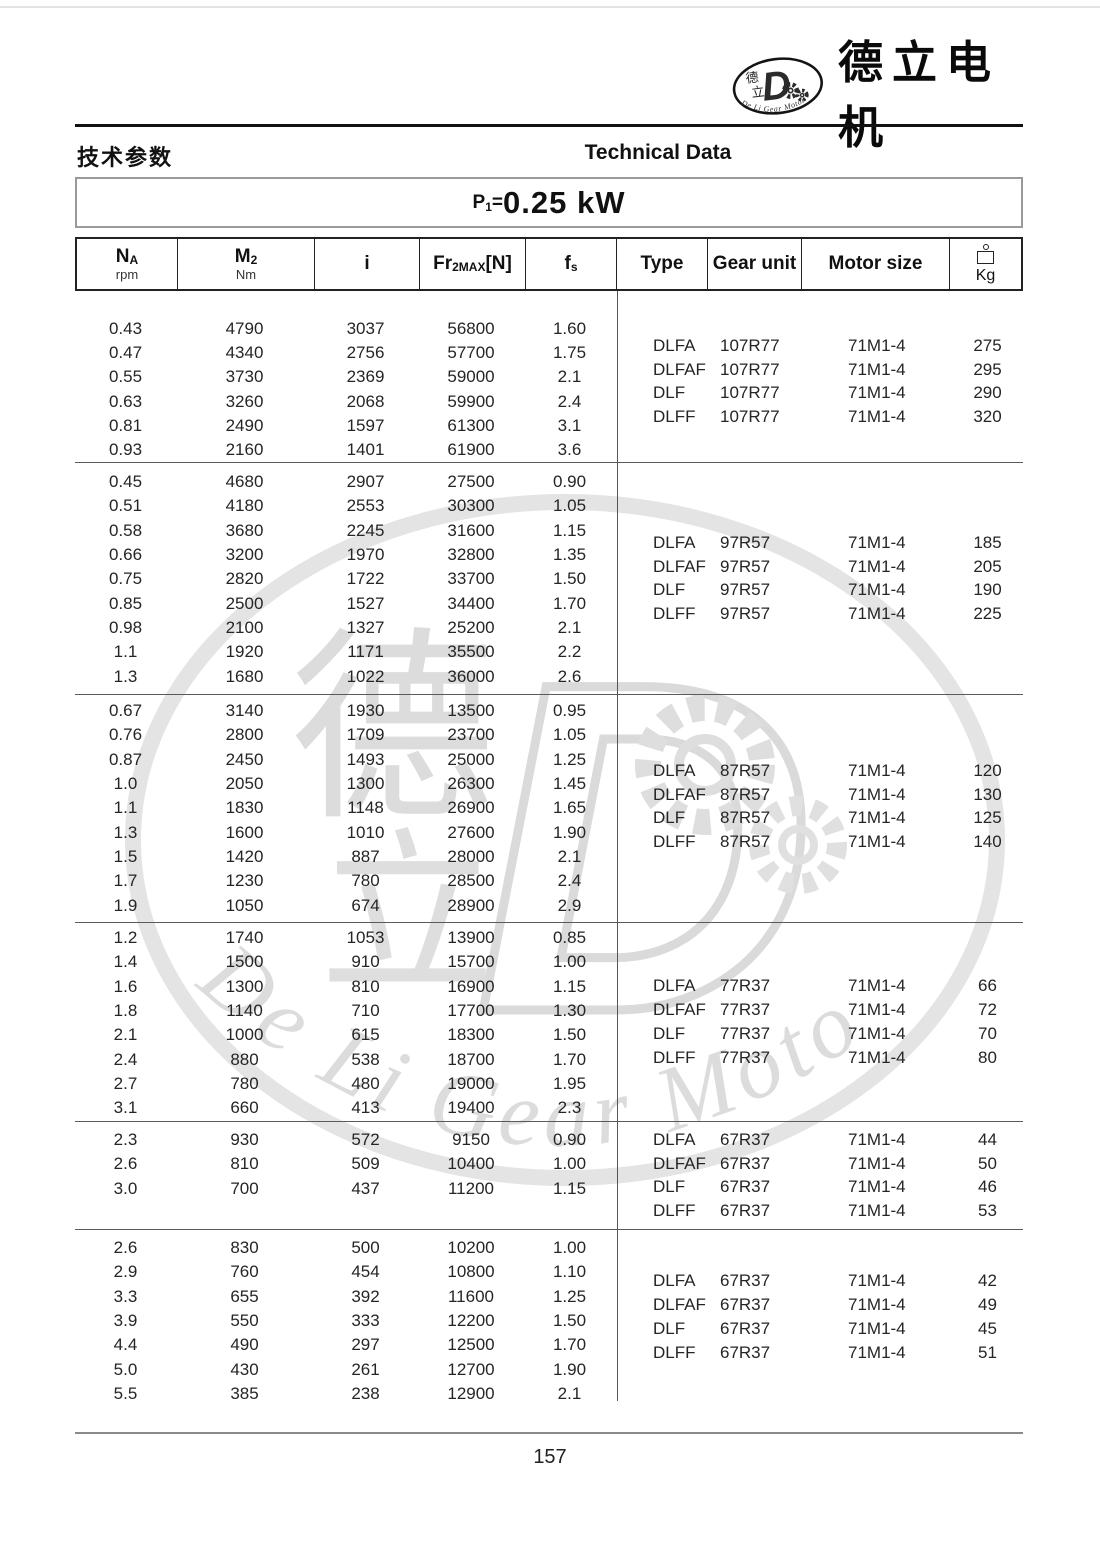  What do you see at coordinates (125, 555) in the screenshot?
I see `table-cell: 0.66` at bounding box center [125, 555].